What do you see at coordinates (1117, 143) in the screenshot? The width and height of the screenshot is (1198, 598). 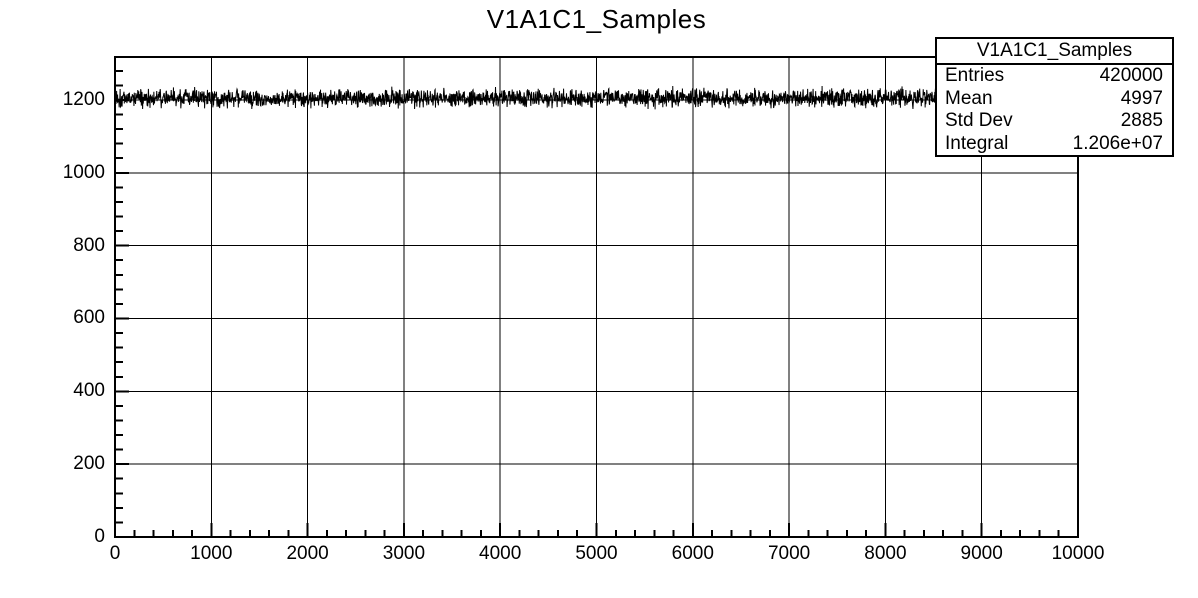 I see `stats-value: 1.206e+07` at bounding box center [1117, 143].